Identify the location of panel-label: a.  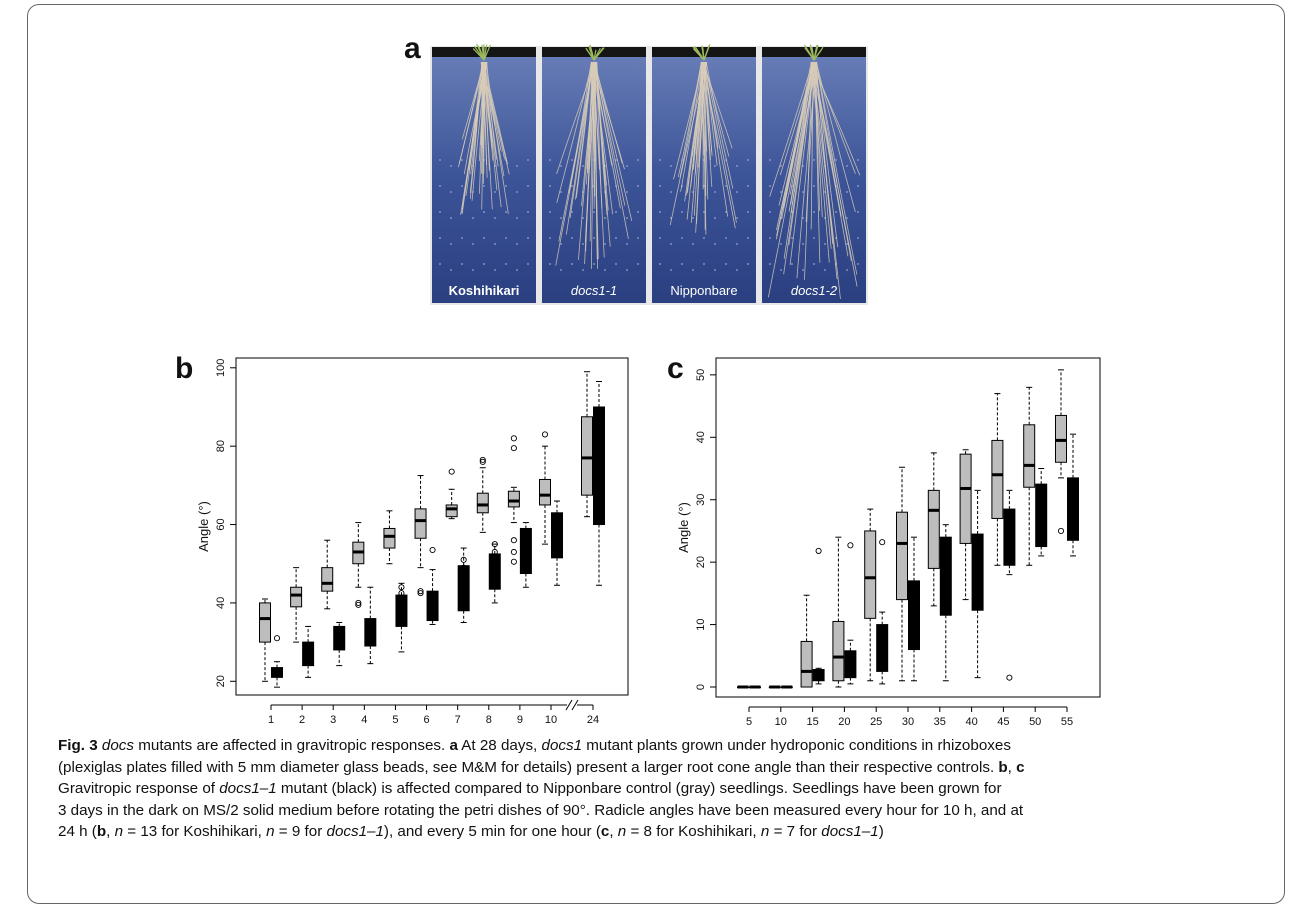
(412, 48).